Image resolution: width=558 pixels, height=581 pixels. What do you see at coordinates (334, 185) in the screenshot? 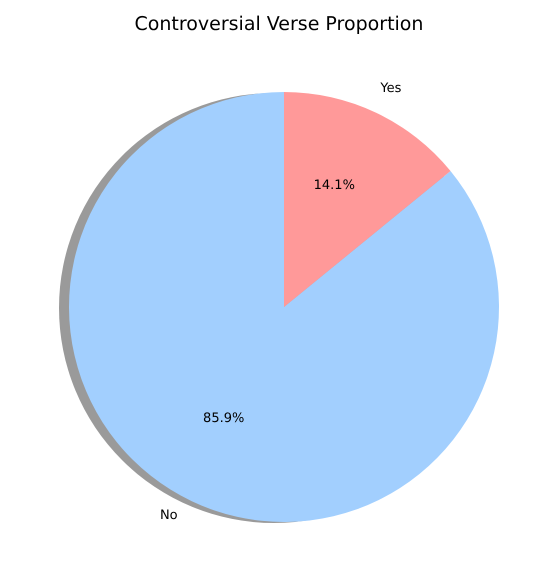
I see `data-label: 14.1%` at bounding box center [334, 185].